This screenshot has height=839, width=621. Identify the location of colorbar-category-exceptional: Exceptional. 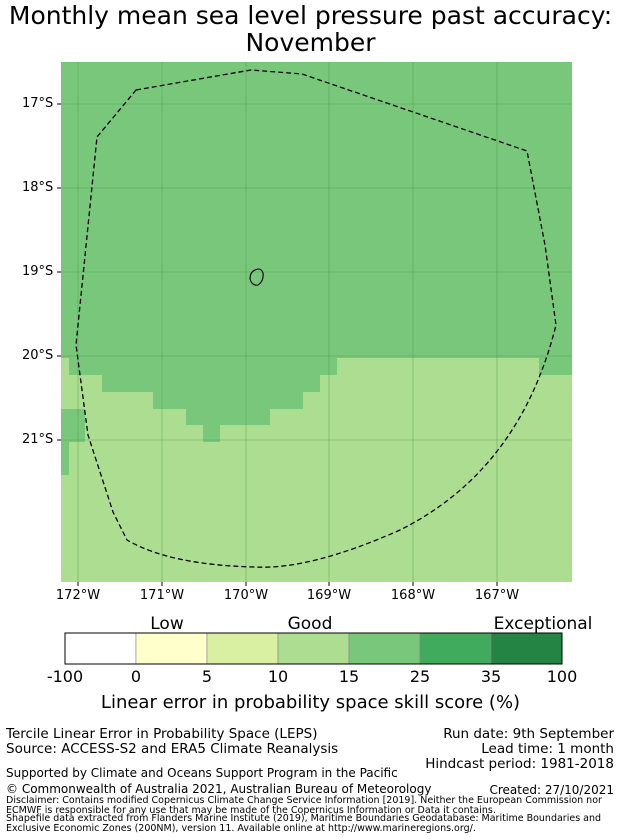
(543, 624).